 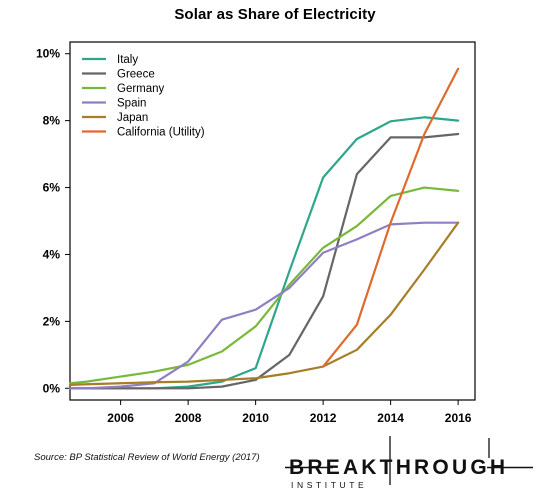 What do you see at coordinates (132, 118) in the screenshot?
I see `legend-label-japan: Japan` at bounding box center [132, 118].